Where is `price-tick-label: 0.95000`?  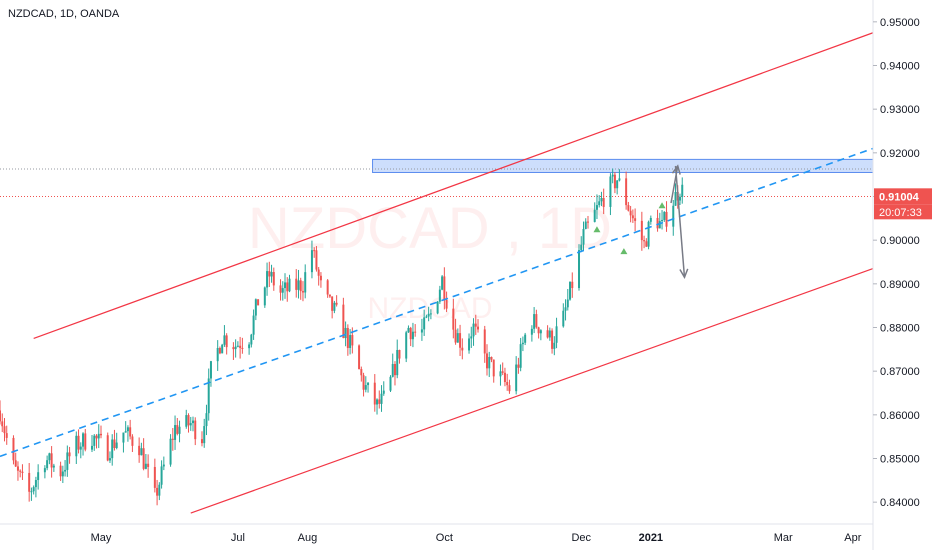
price-tick-label: 0.95000 is located at coordinates (900, 23).